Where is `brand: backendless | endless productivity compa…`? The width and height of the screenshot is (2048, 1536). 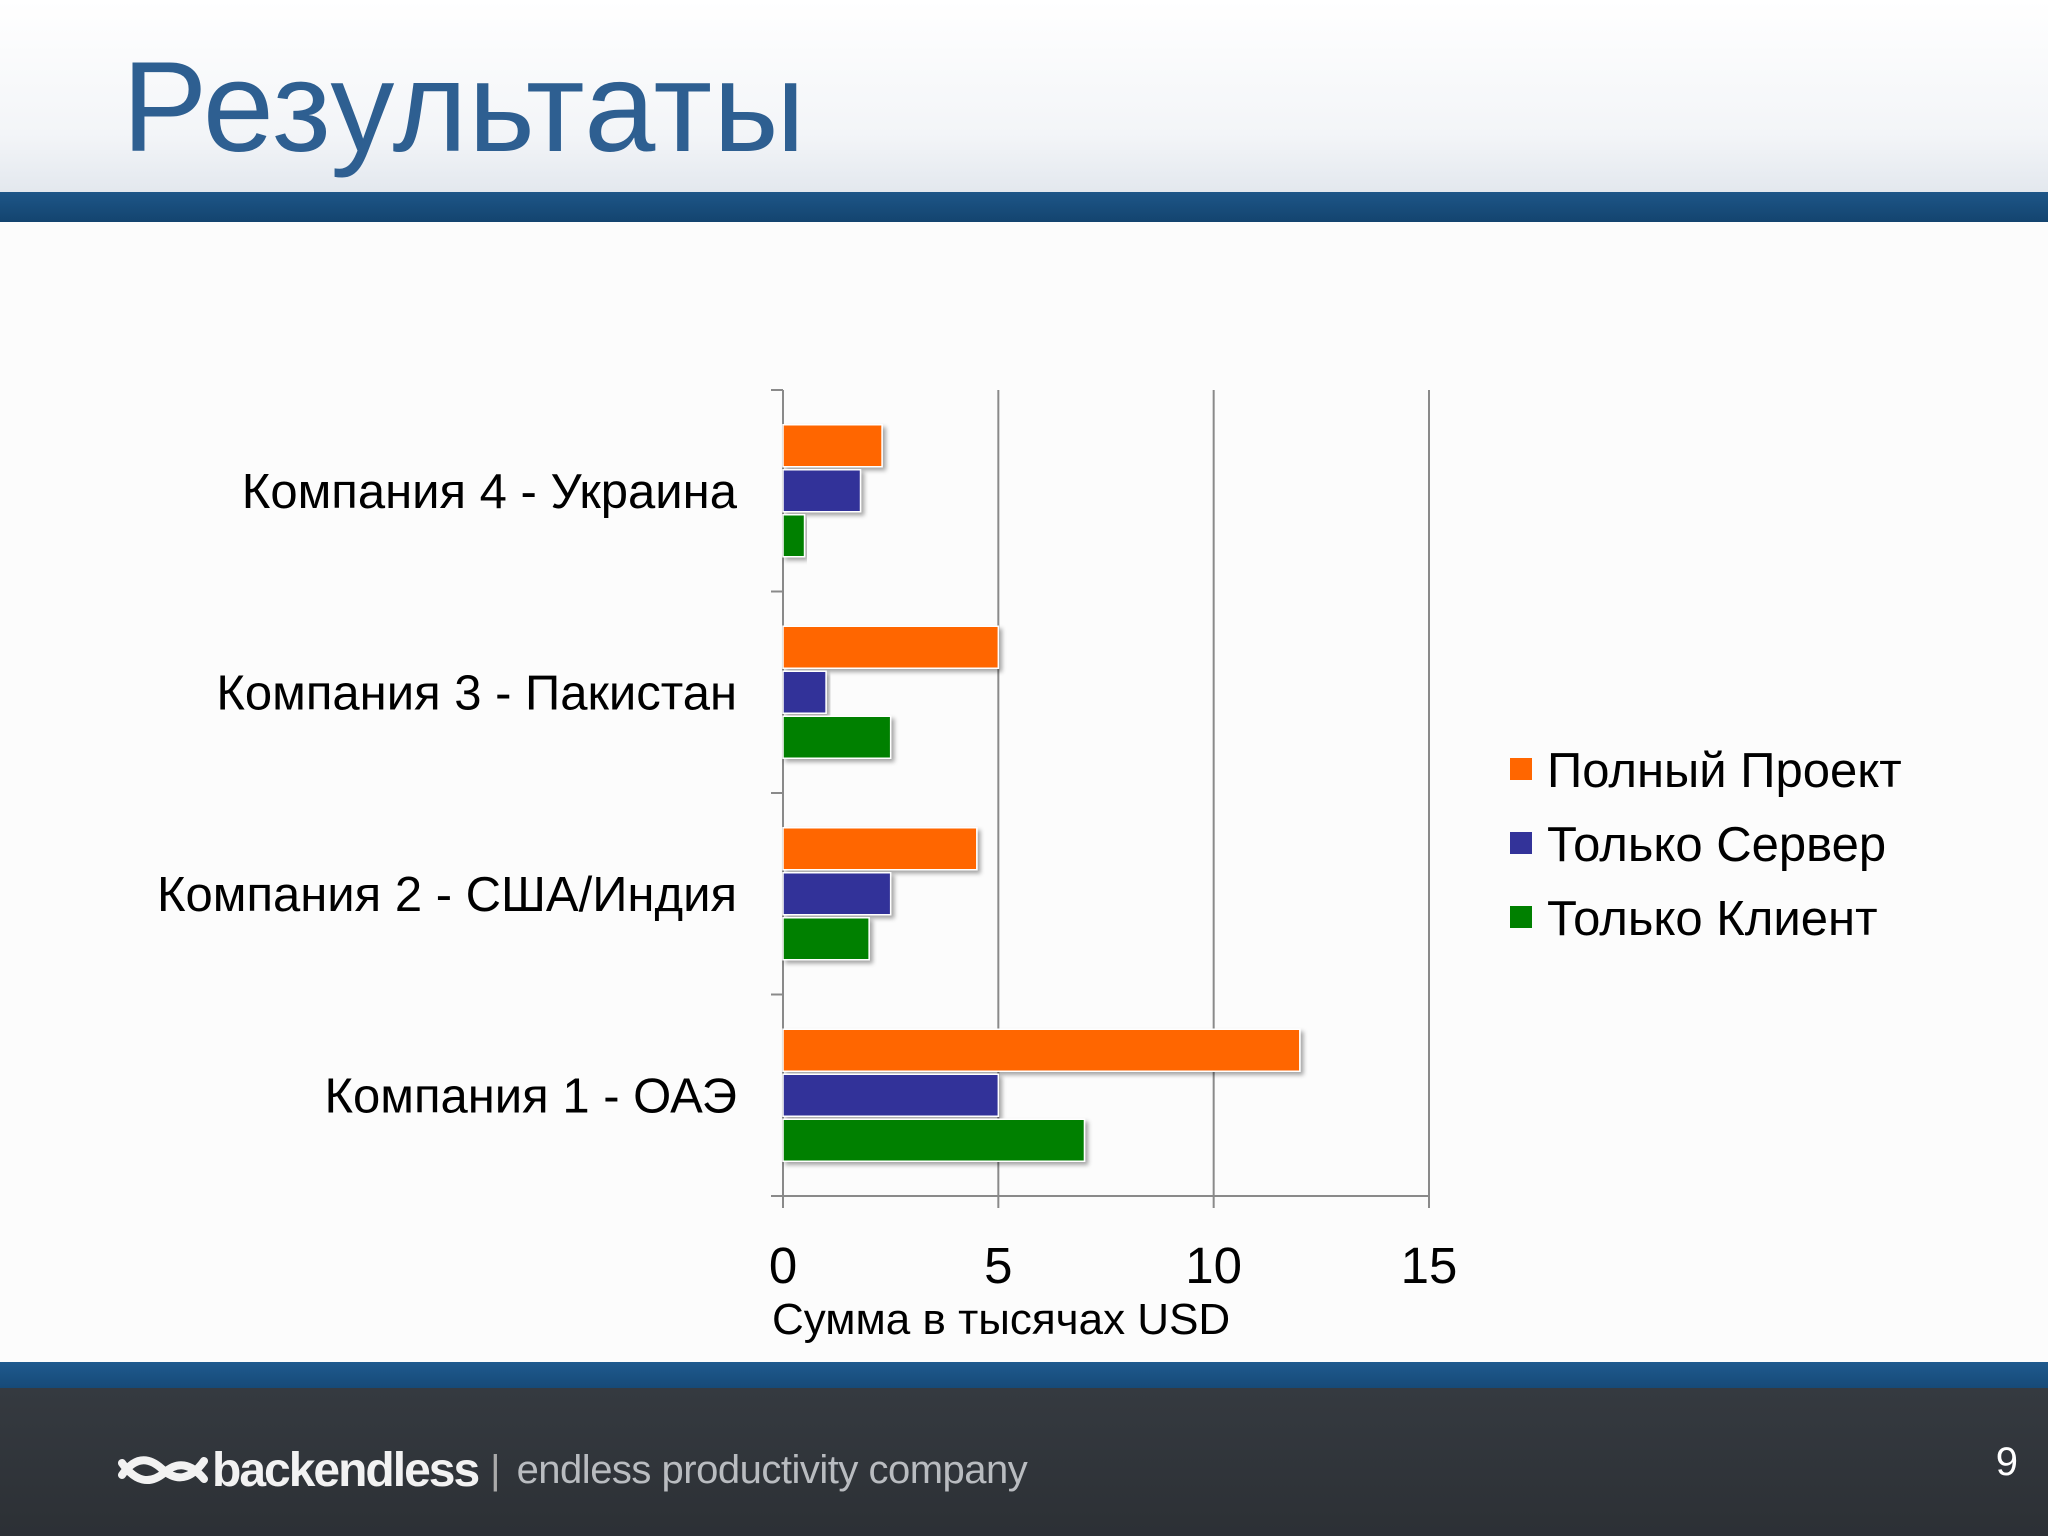 brand: backendless | endless productivity compa… is located at coordinates (573, 1470).